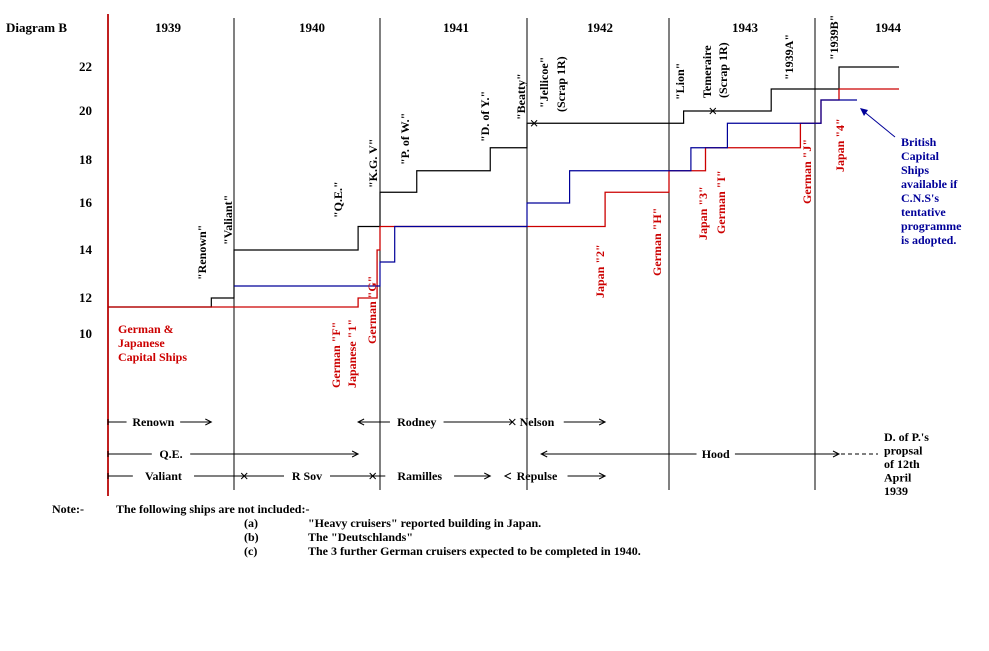  What do you see at coordinates (906, 437) in the screenshot?
I see `proposal-note-line: D. of P.'s` at bounding box center [906, 437].